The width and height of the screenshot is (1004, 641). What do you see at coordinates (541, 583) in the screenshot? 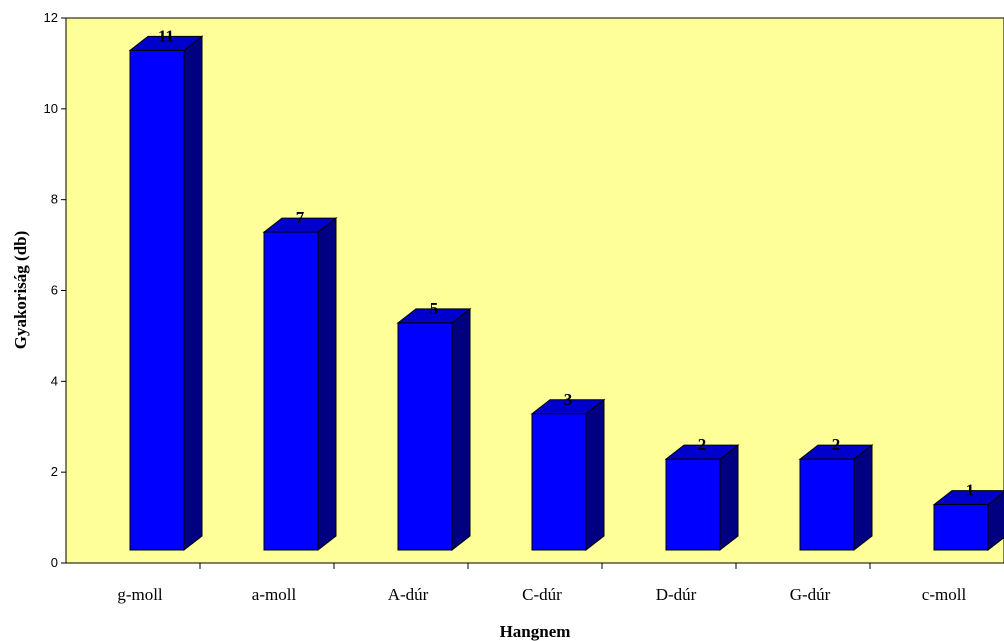
I see `x-axis: g-moll a-moll A-dúr C-dúr D-dúr G-dúr c-moll` at bounding box center [541, 583].